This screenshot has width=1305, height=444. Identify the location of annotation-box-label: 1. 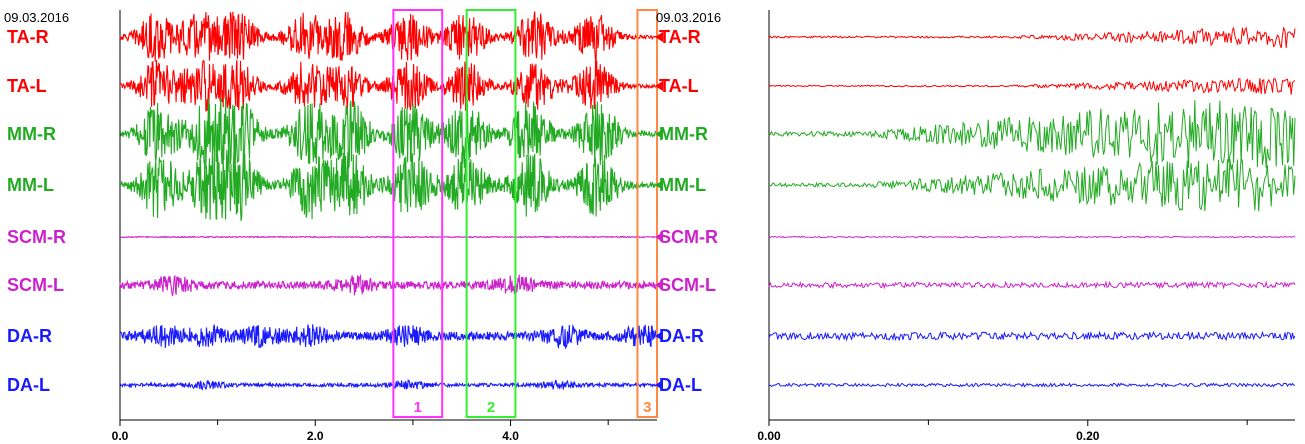
(418, 407).